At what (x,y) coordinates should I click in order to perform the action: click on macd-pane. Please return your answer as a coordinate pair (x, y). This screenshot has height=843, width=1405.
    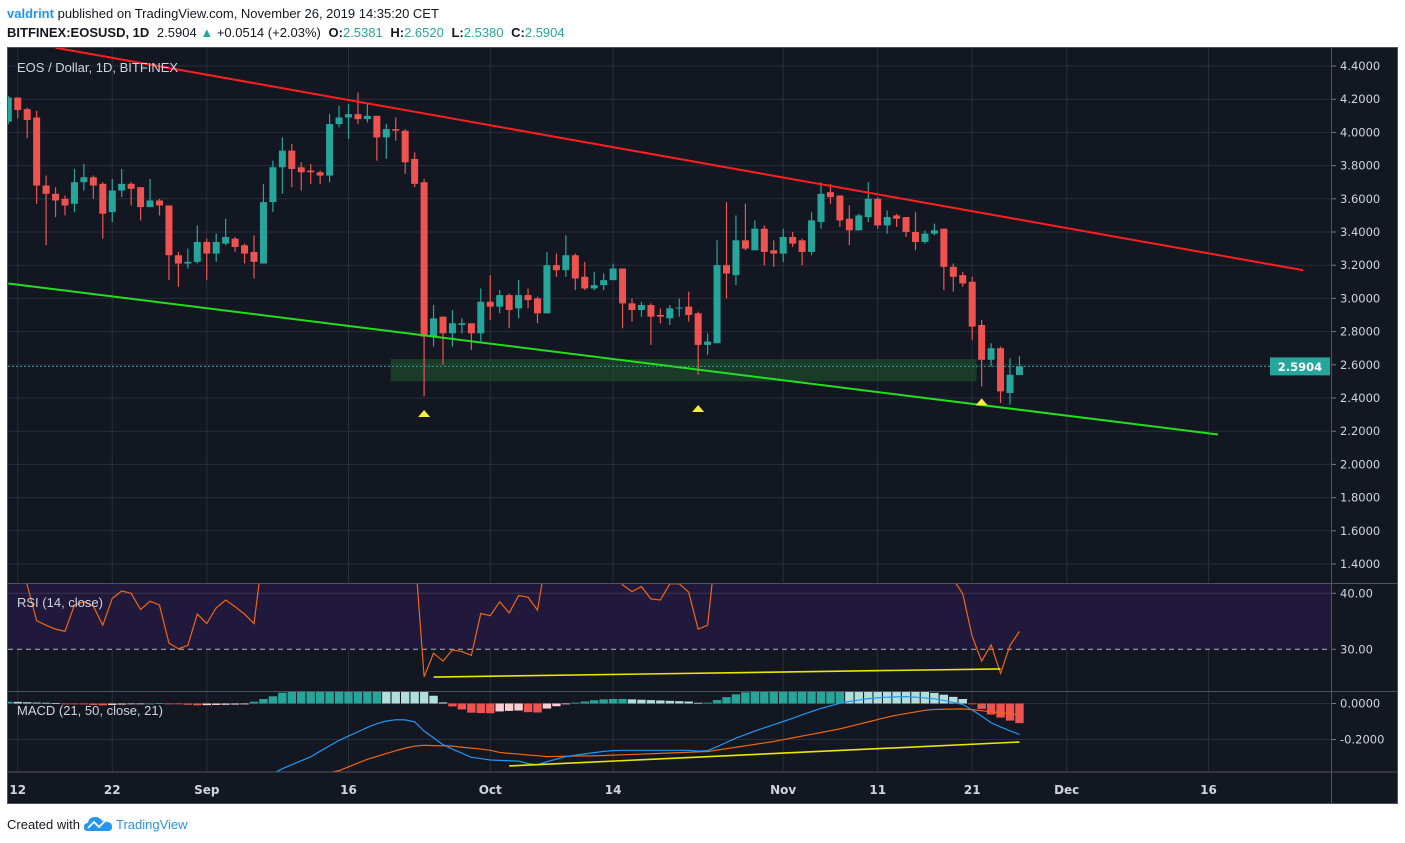
    Looking at the image, I should click on (669, 732).